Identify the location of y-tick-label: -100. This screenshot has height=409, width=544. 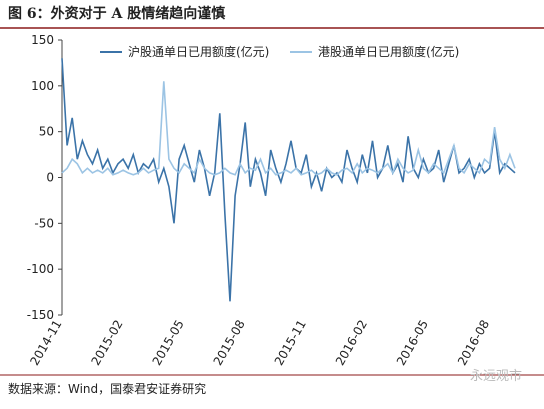
(40, 269).